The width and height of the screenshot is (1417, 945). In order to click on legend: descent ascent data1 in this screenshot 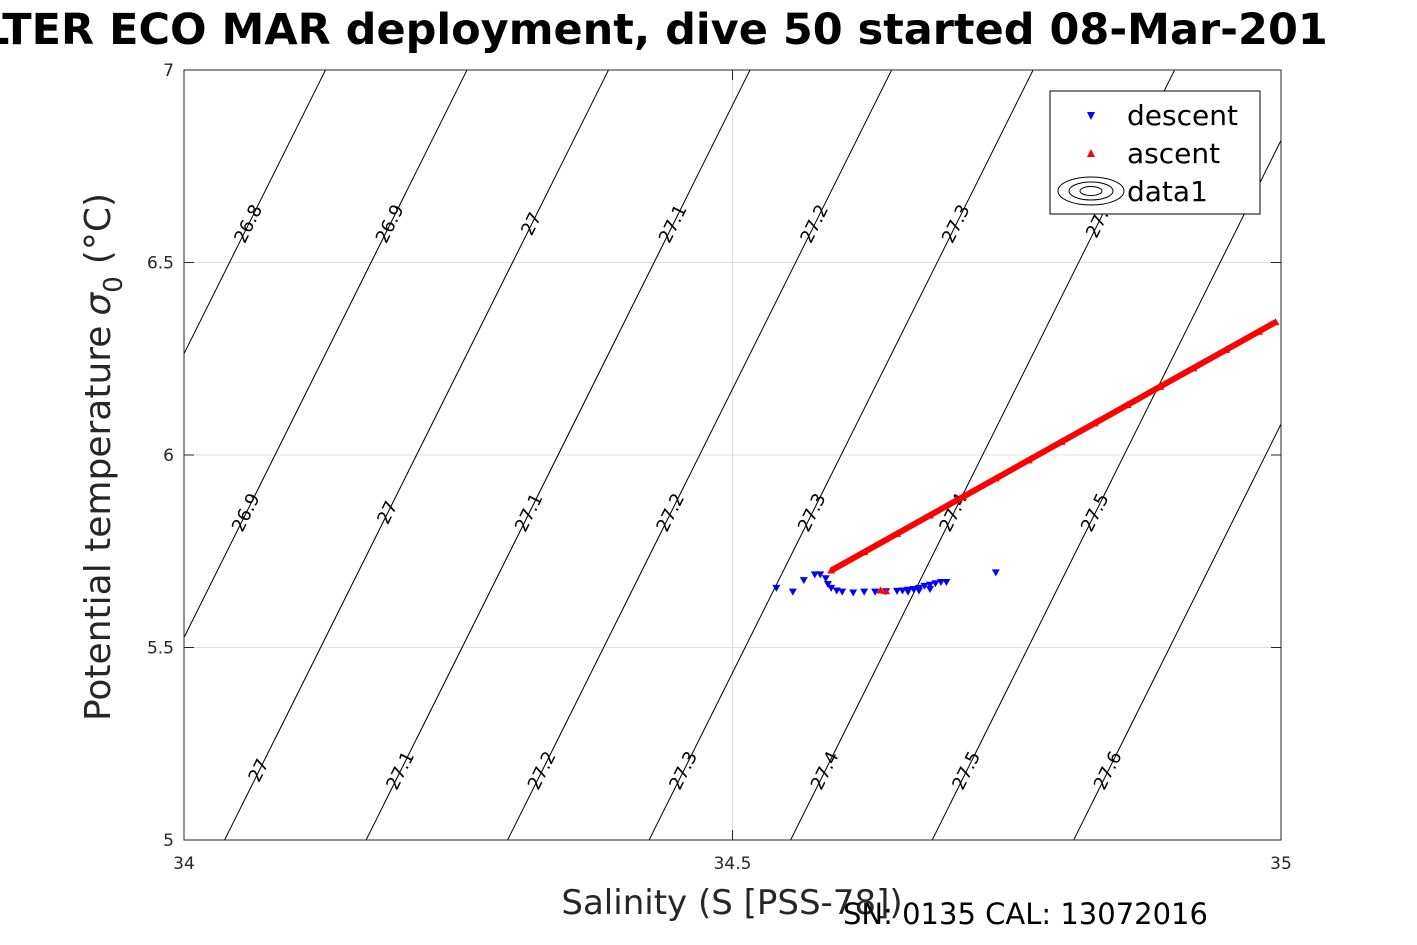, I will do `click(1155, 152)`.